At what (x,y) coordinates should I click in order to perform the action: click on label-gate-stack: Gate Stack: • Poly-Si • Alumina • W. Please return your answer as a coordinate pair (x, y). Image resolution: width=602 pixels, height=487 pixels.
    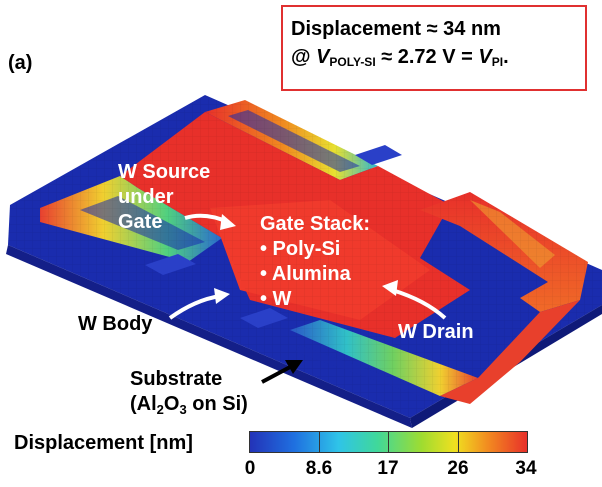
    Looking at the image, I should click on (315, 261).